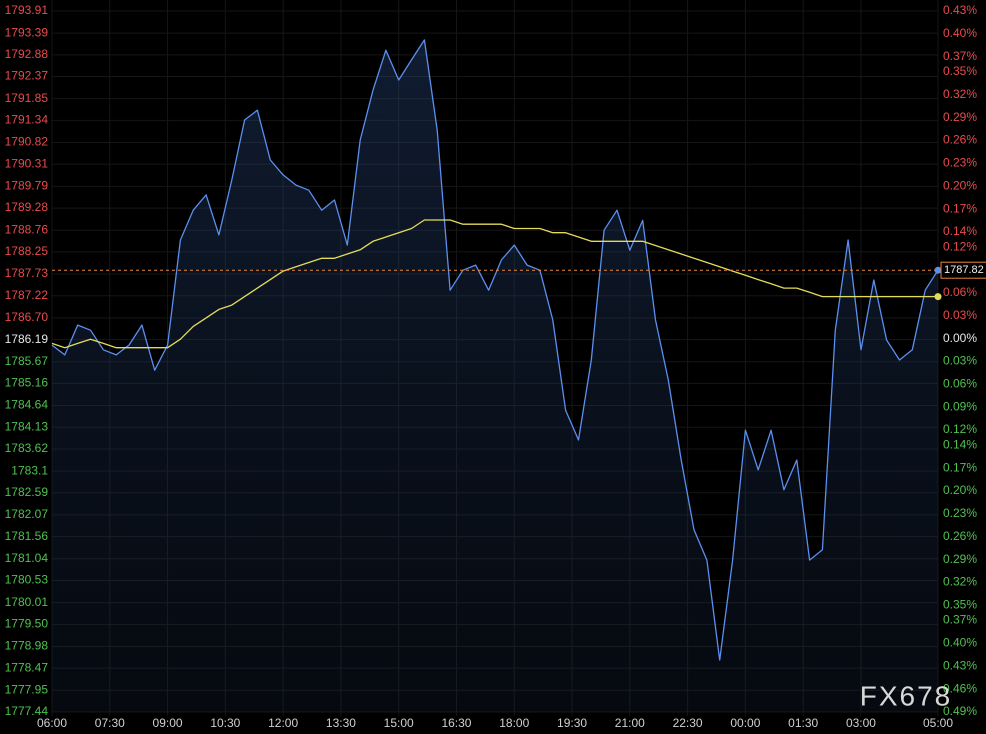 The height and width of the screenshot is (734, 986). Describe the element at coordinates (341, 723) in the screenshot. I see `x-tick-label: 13:30` at that location.